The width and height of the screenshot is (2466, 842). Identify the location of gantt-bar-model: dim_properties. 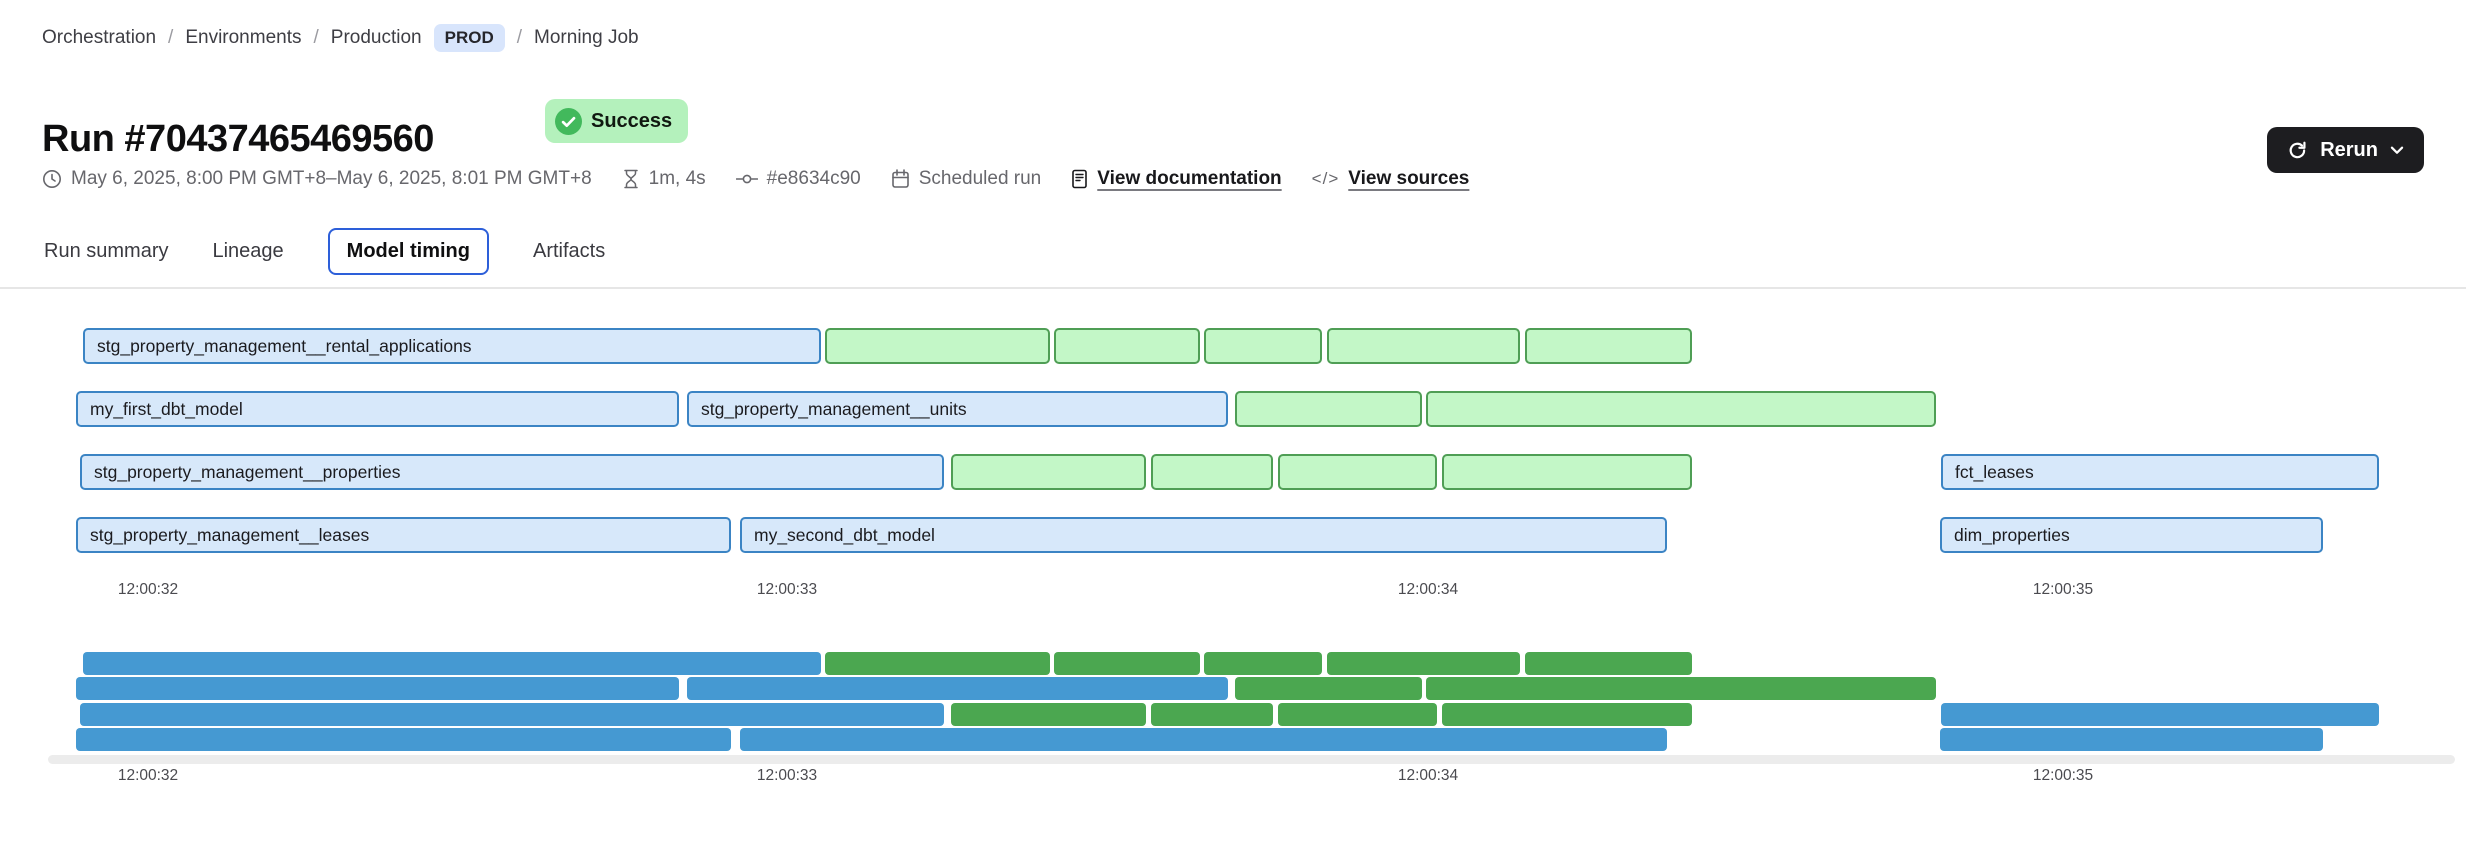
(2131, 535).